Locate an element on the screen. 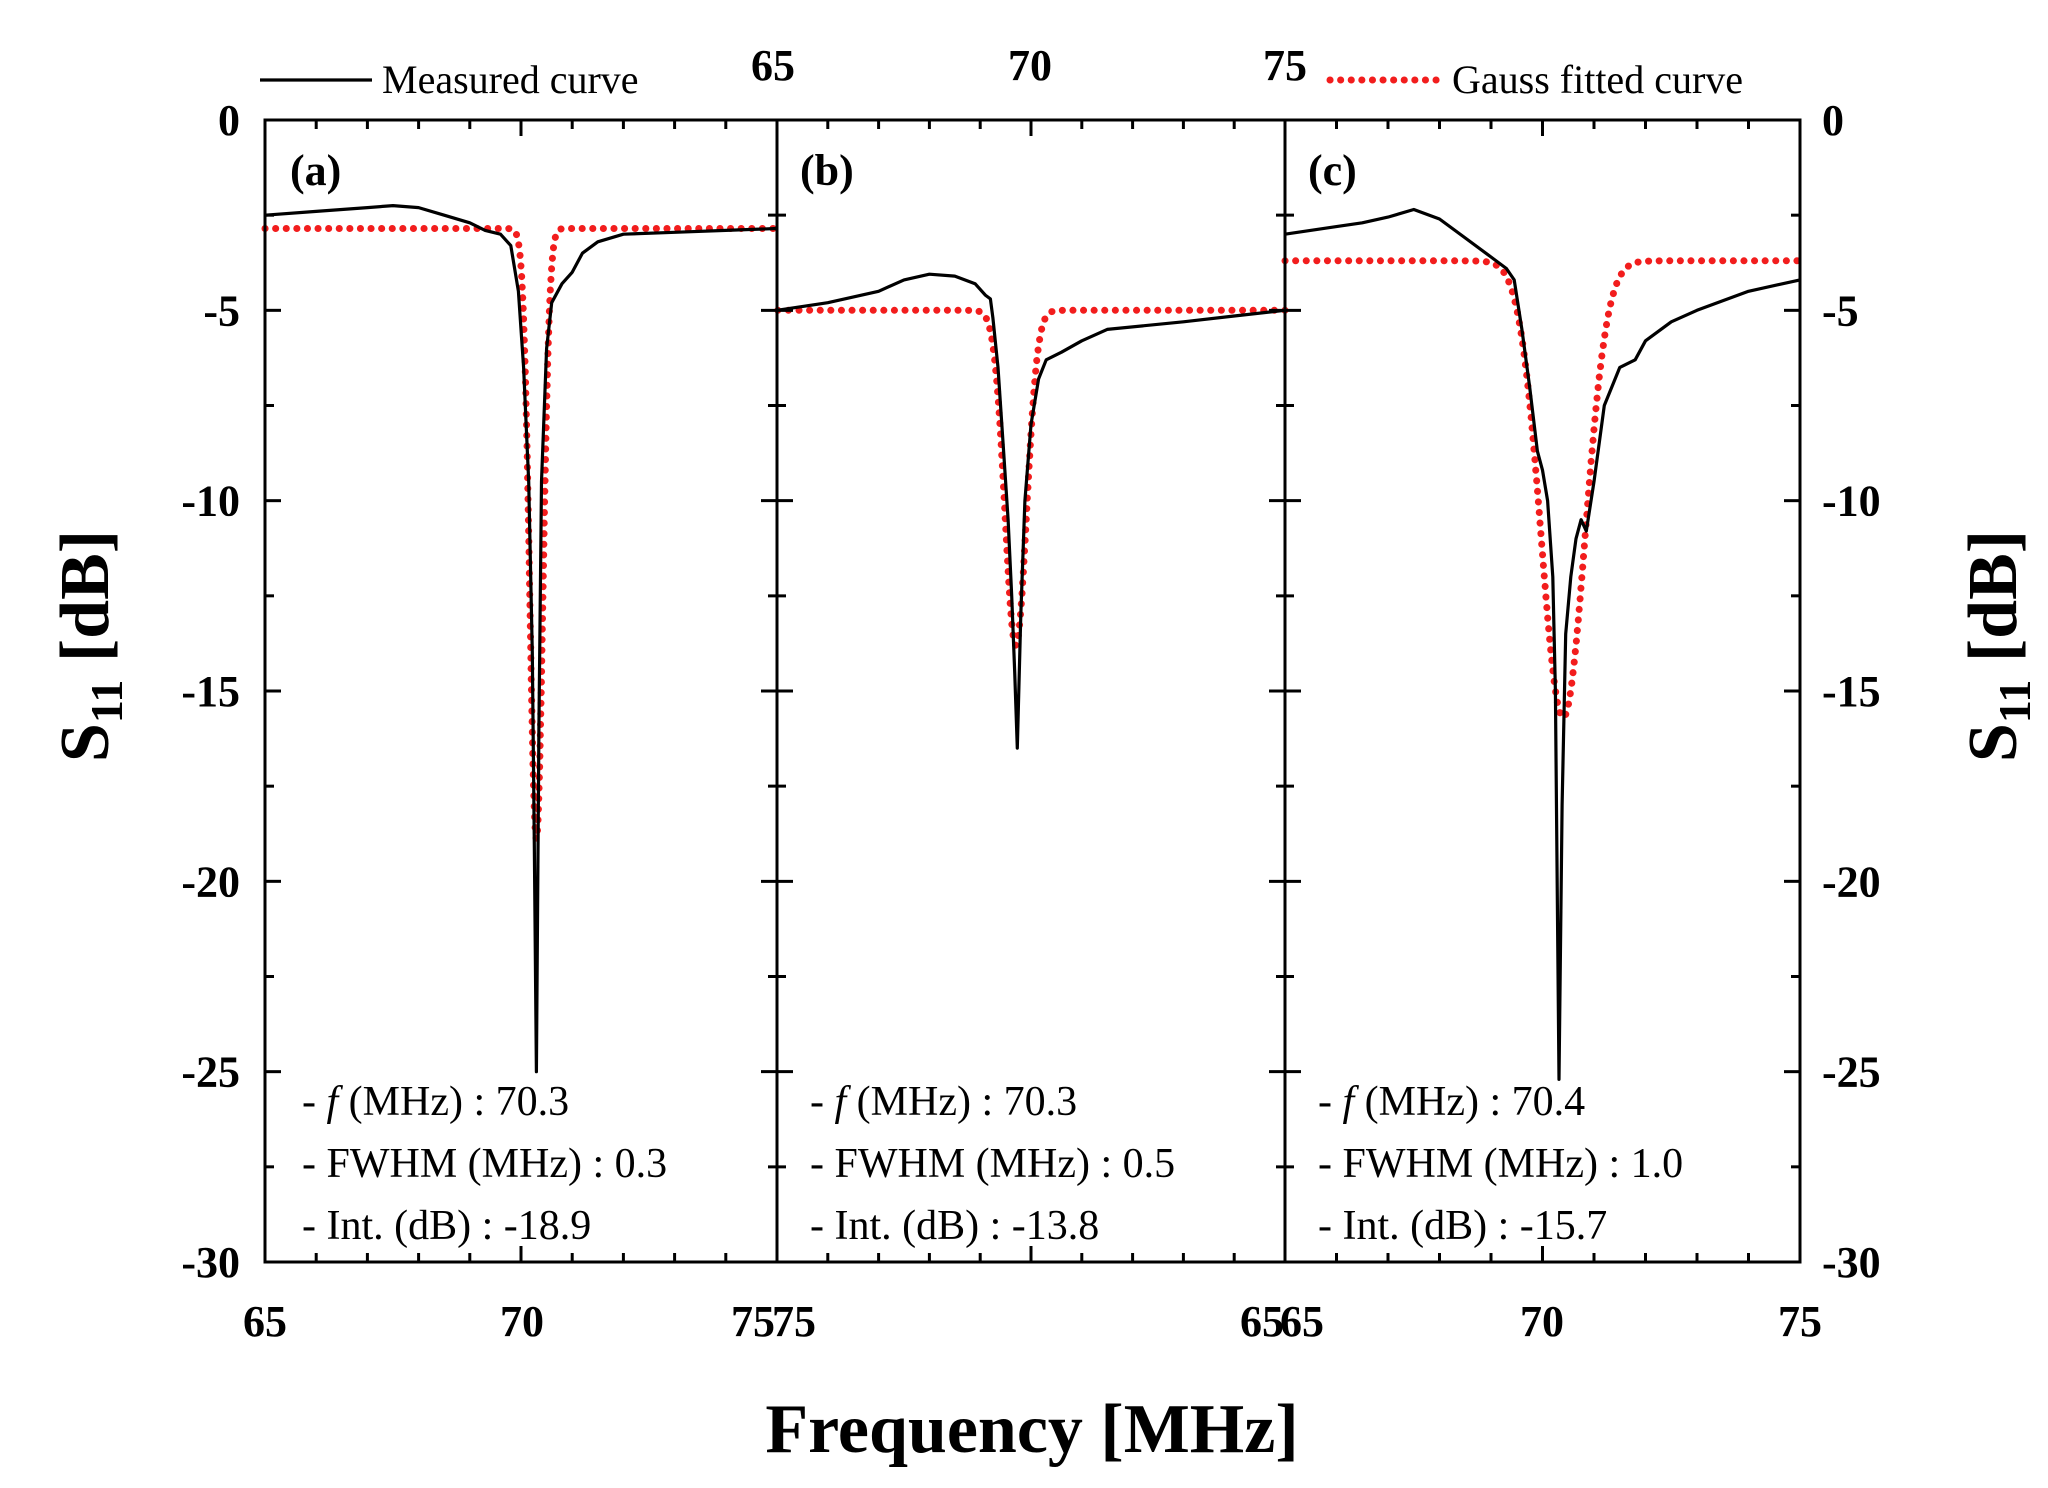  y-tick-label-right: -20 is located at coordinates (1851, 881).